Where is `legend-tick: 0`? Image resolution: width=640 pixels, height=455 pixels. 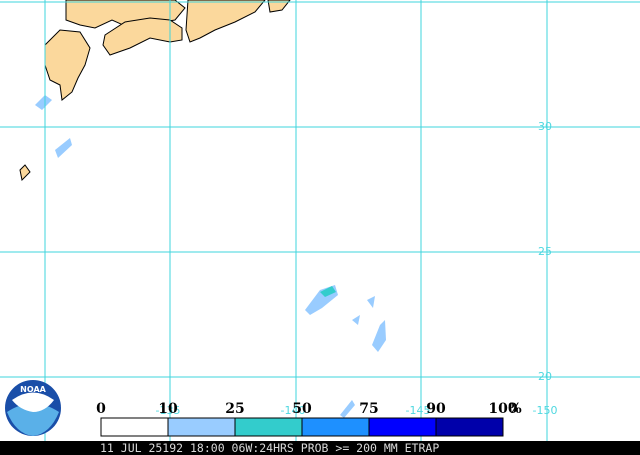 legend-tick: 0 is located at coordinates (101, 409).